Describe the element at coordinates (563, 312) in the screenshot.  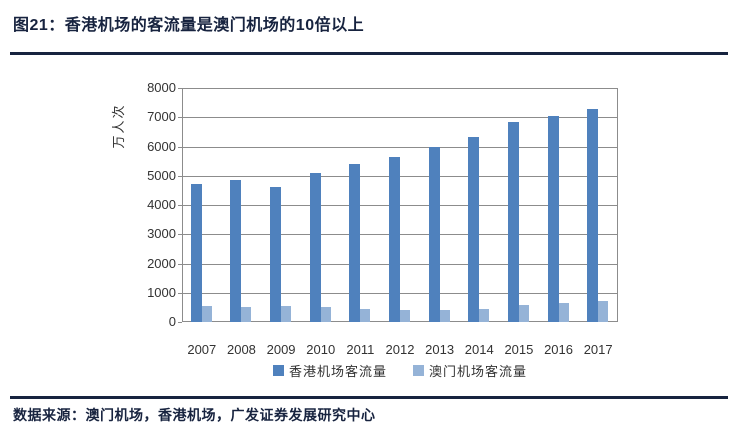
I see `macau-bar-2016` at that location.